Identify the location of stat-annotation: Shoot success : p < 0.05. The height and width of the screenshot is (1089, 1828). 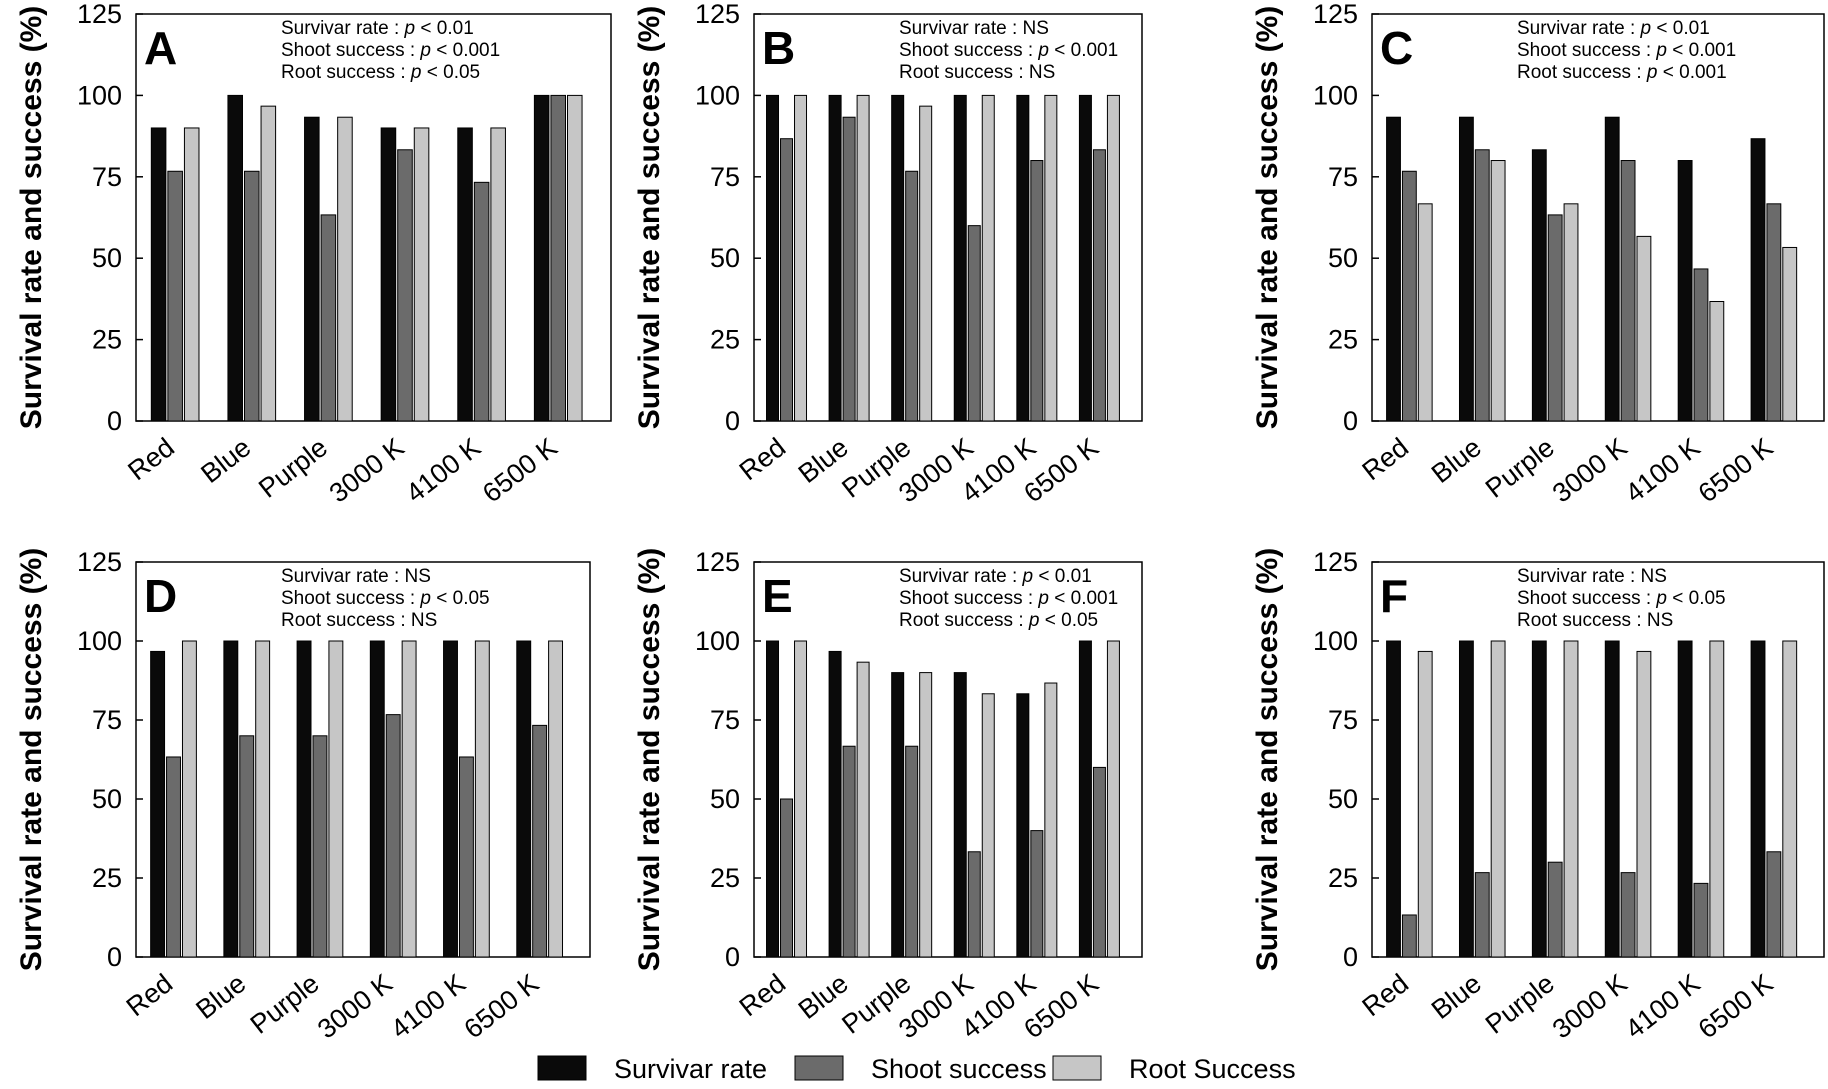
(385, 598).